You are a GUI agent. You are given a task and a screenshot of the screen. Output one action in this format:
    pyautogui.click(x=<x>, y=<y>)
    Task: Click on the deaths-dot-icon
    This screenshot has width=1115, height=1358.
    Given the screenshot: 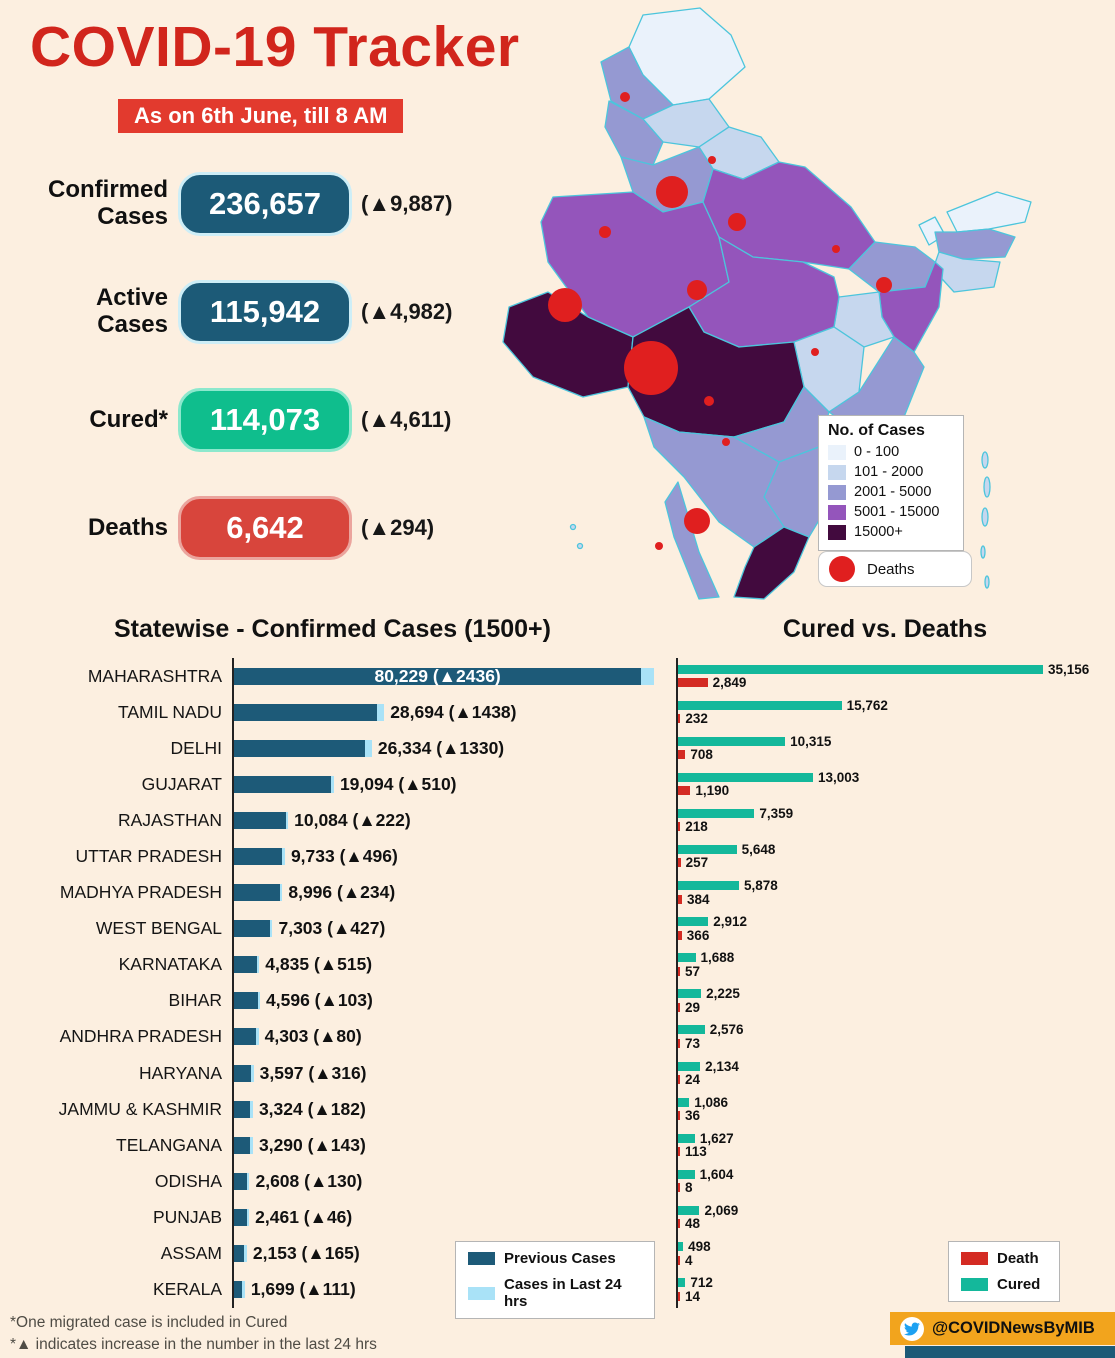 What is the action you would take?
    pyautogui.click(x=842, y=569)
    